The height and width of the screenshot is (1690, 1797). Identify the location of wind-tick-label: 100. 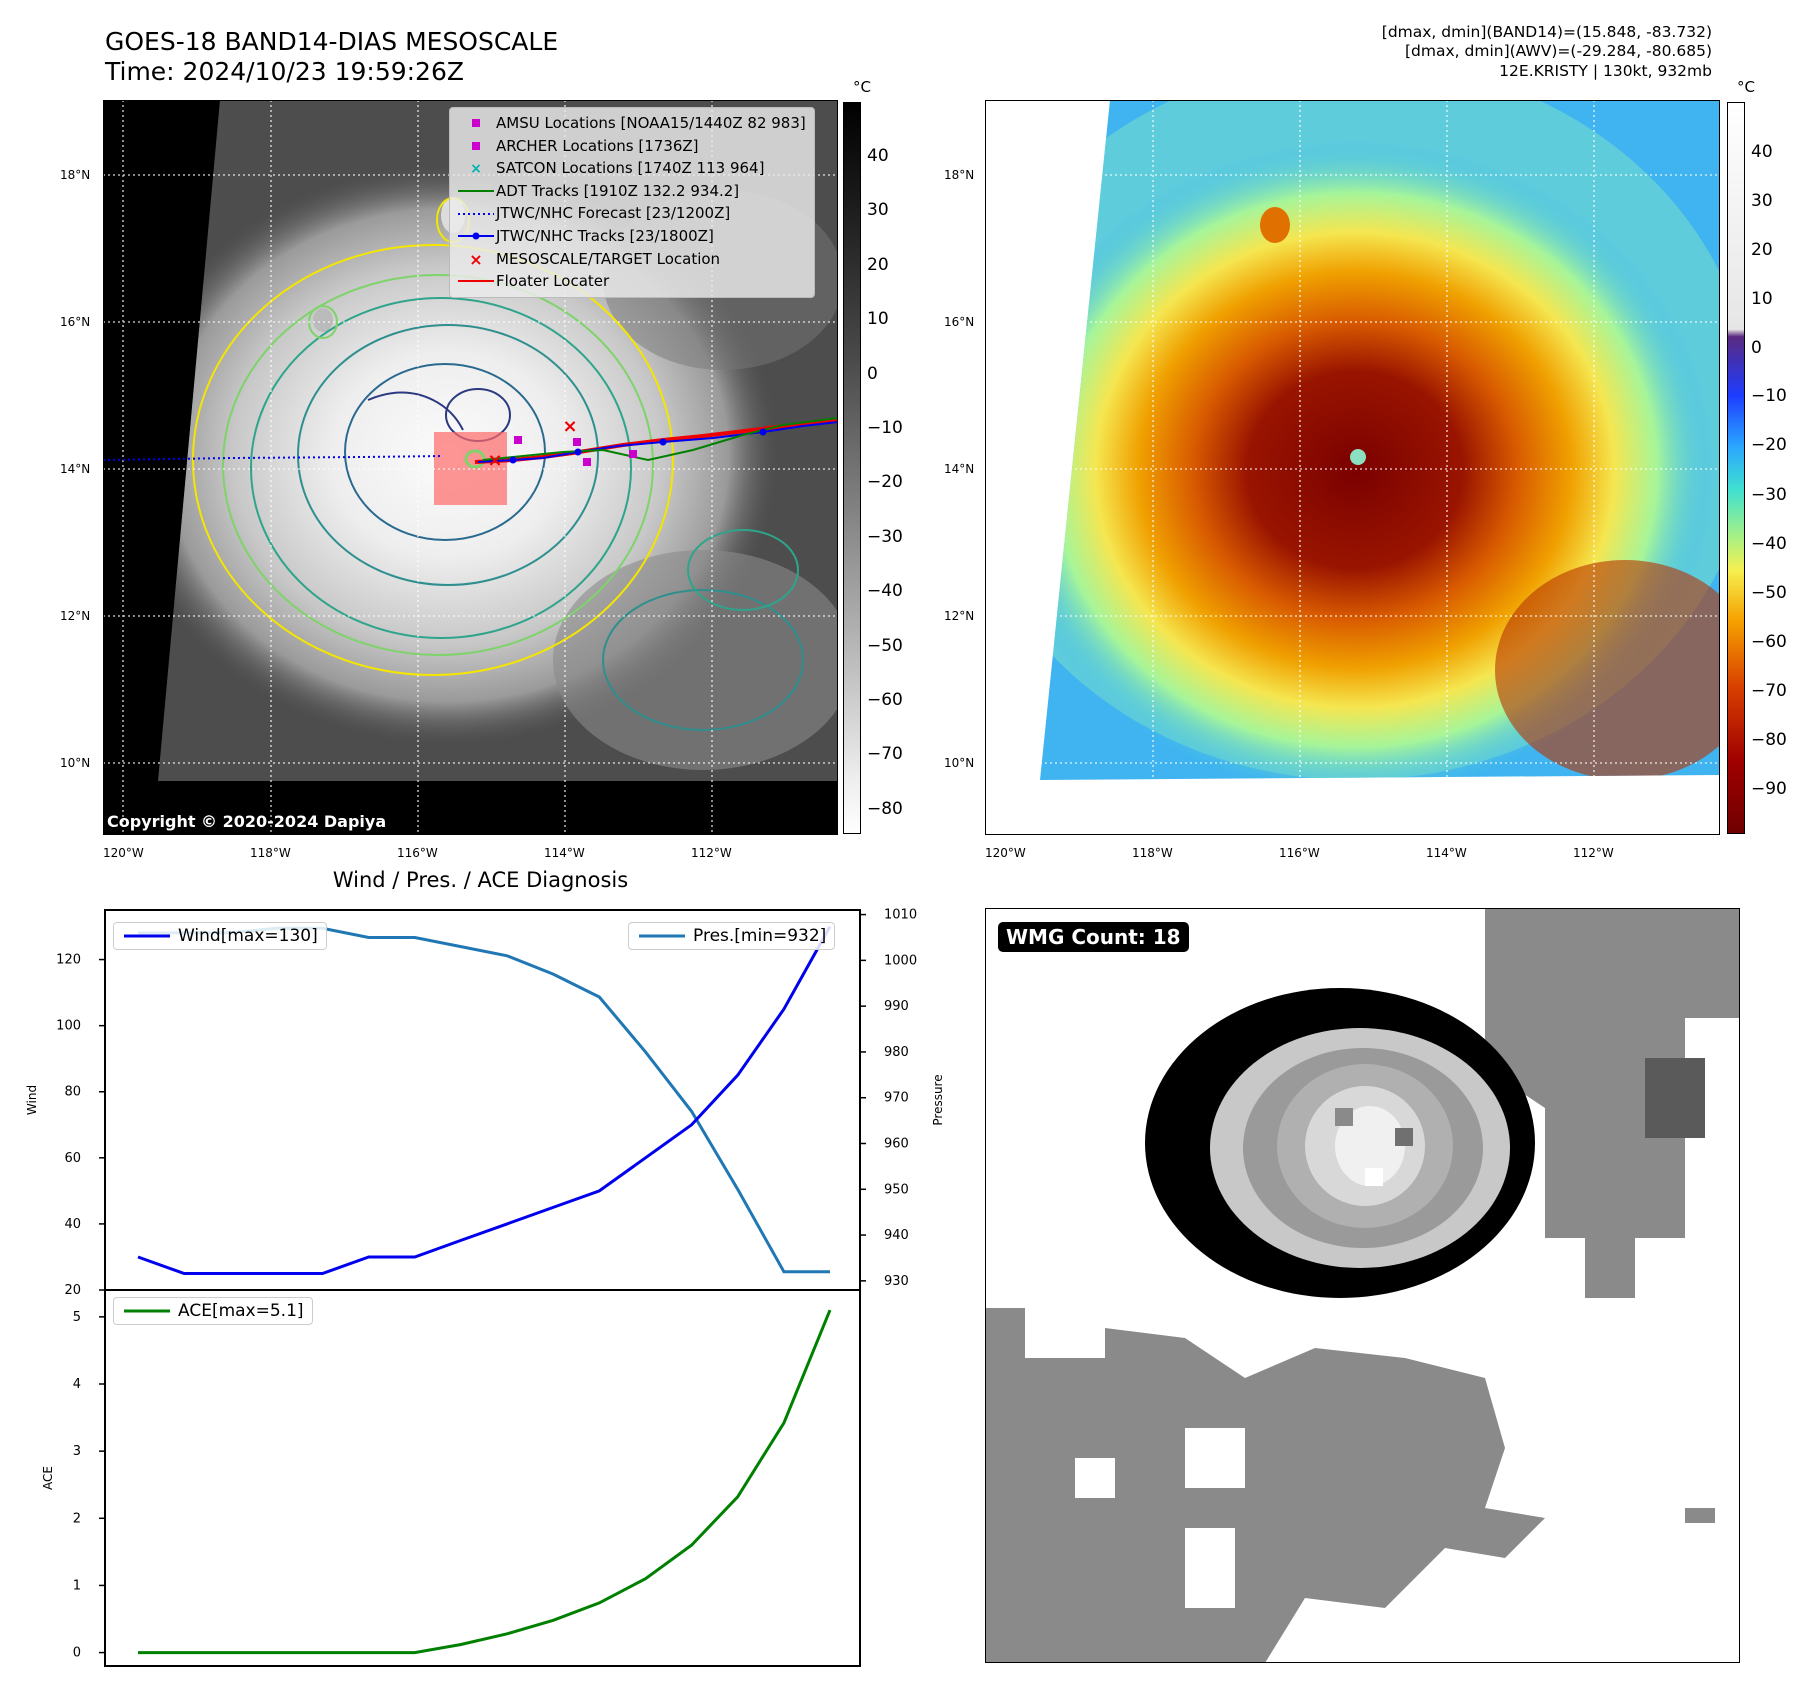
(68, 1026).